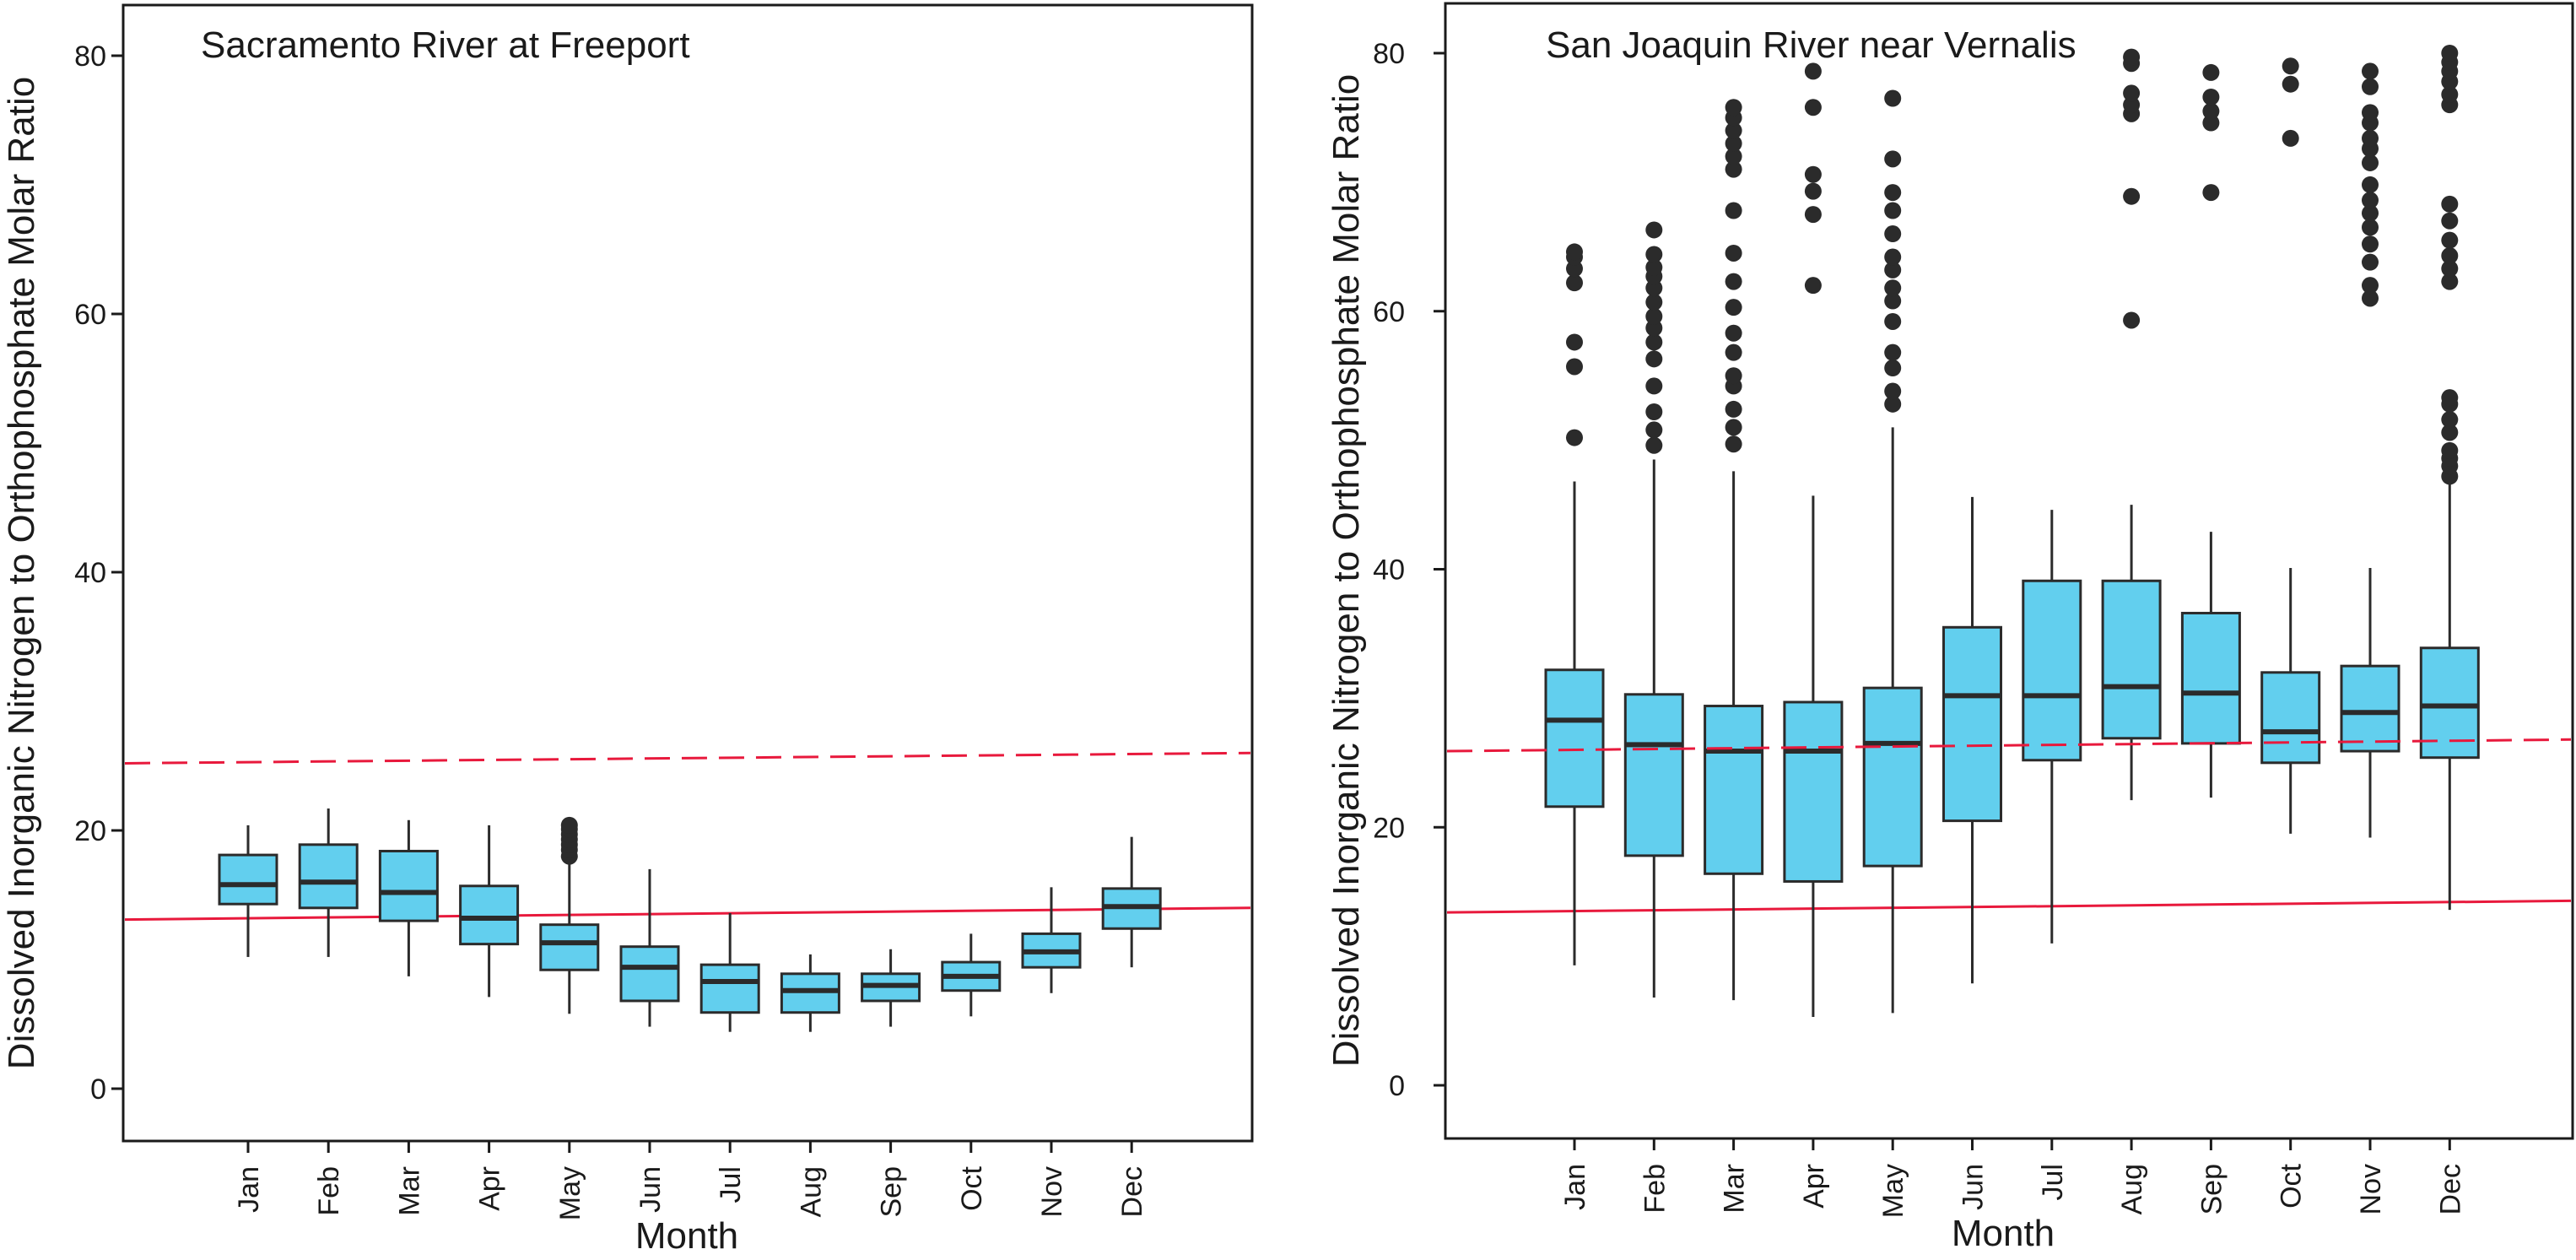  I want to click on x-tick-label: Jan, so click(249, 1190).